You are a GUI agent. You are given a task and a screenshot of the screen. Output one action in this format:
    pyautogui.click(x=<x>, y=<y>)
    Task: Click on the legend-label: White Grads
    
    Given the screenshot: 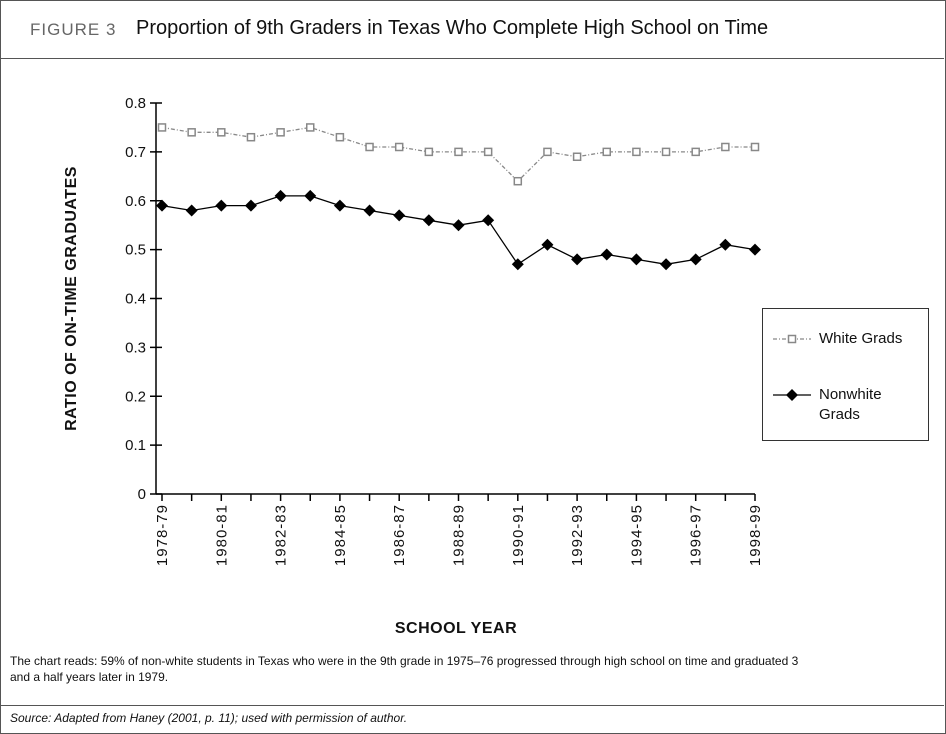 What is the action you would take?
    pyautogui.click(x=861, y=338)
    